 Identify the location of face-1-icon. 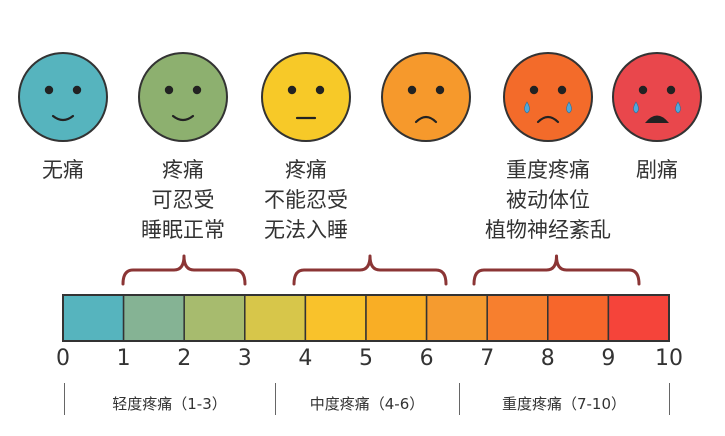
(183, 97).